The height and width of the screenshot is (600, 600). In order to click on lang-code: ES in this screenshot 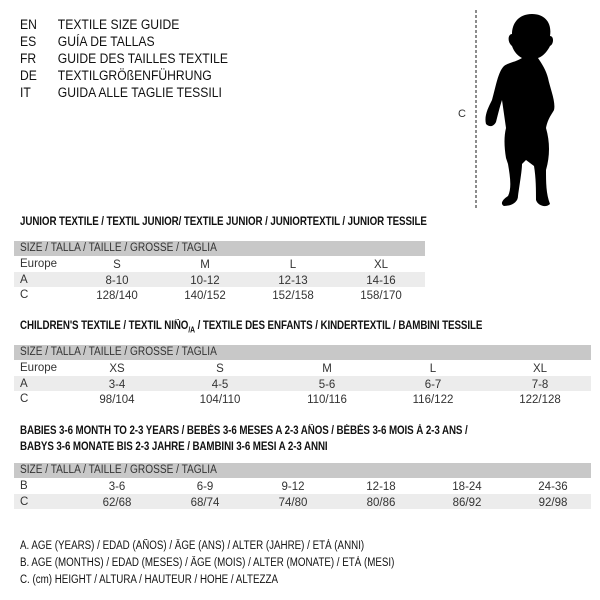, I will do `click(28, 41)`.